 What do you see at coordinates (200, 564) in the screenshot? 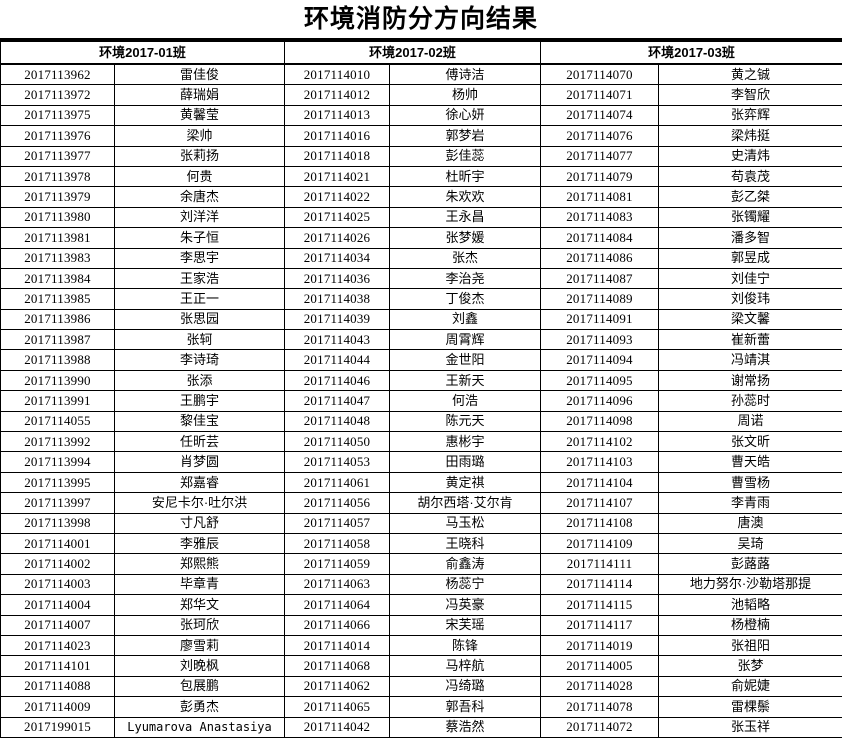
I see `student-name-cell-class-01: 郑熙熊` at bounding box center [200, 564].